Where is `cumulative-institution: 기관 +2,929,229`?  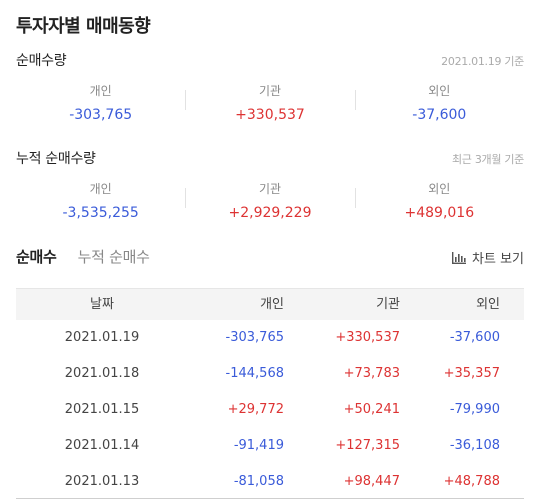
cumulative-institution: 기관 +2,929,229 is located at coordinates (269, 202).